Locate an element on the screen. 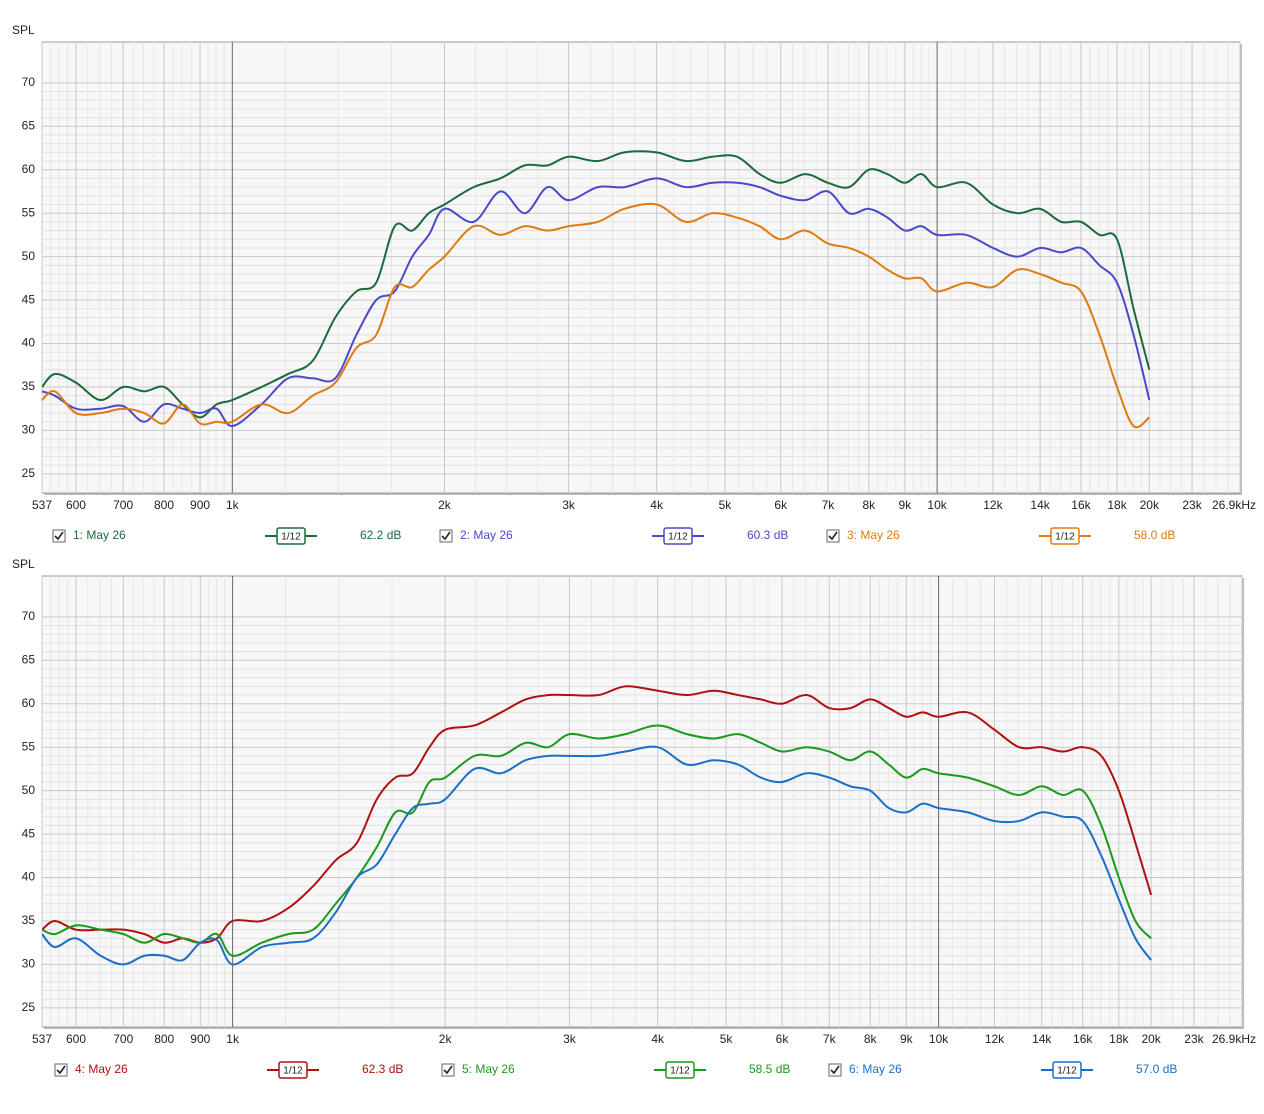  x-tick-label: 4k is located at coordinates (657, 505).